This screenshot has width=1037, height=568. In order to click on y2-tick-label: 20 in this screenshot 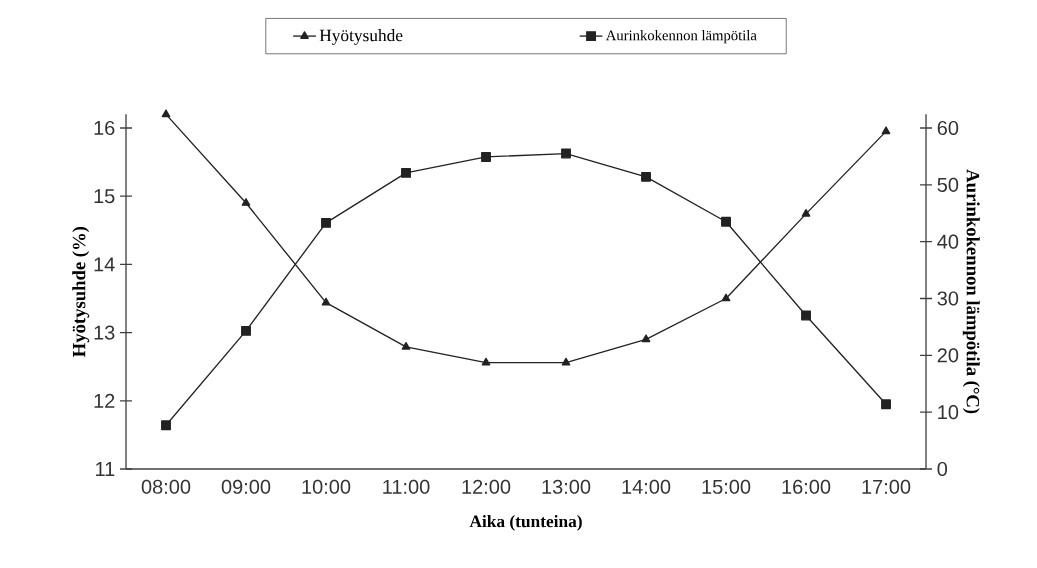, I will do `click(948, 355)`.